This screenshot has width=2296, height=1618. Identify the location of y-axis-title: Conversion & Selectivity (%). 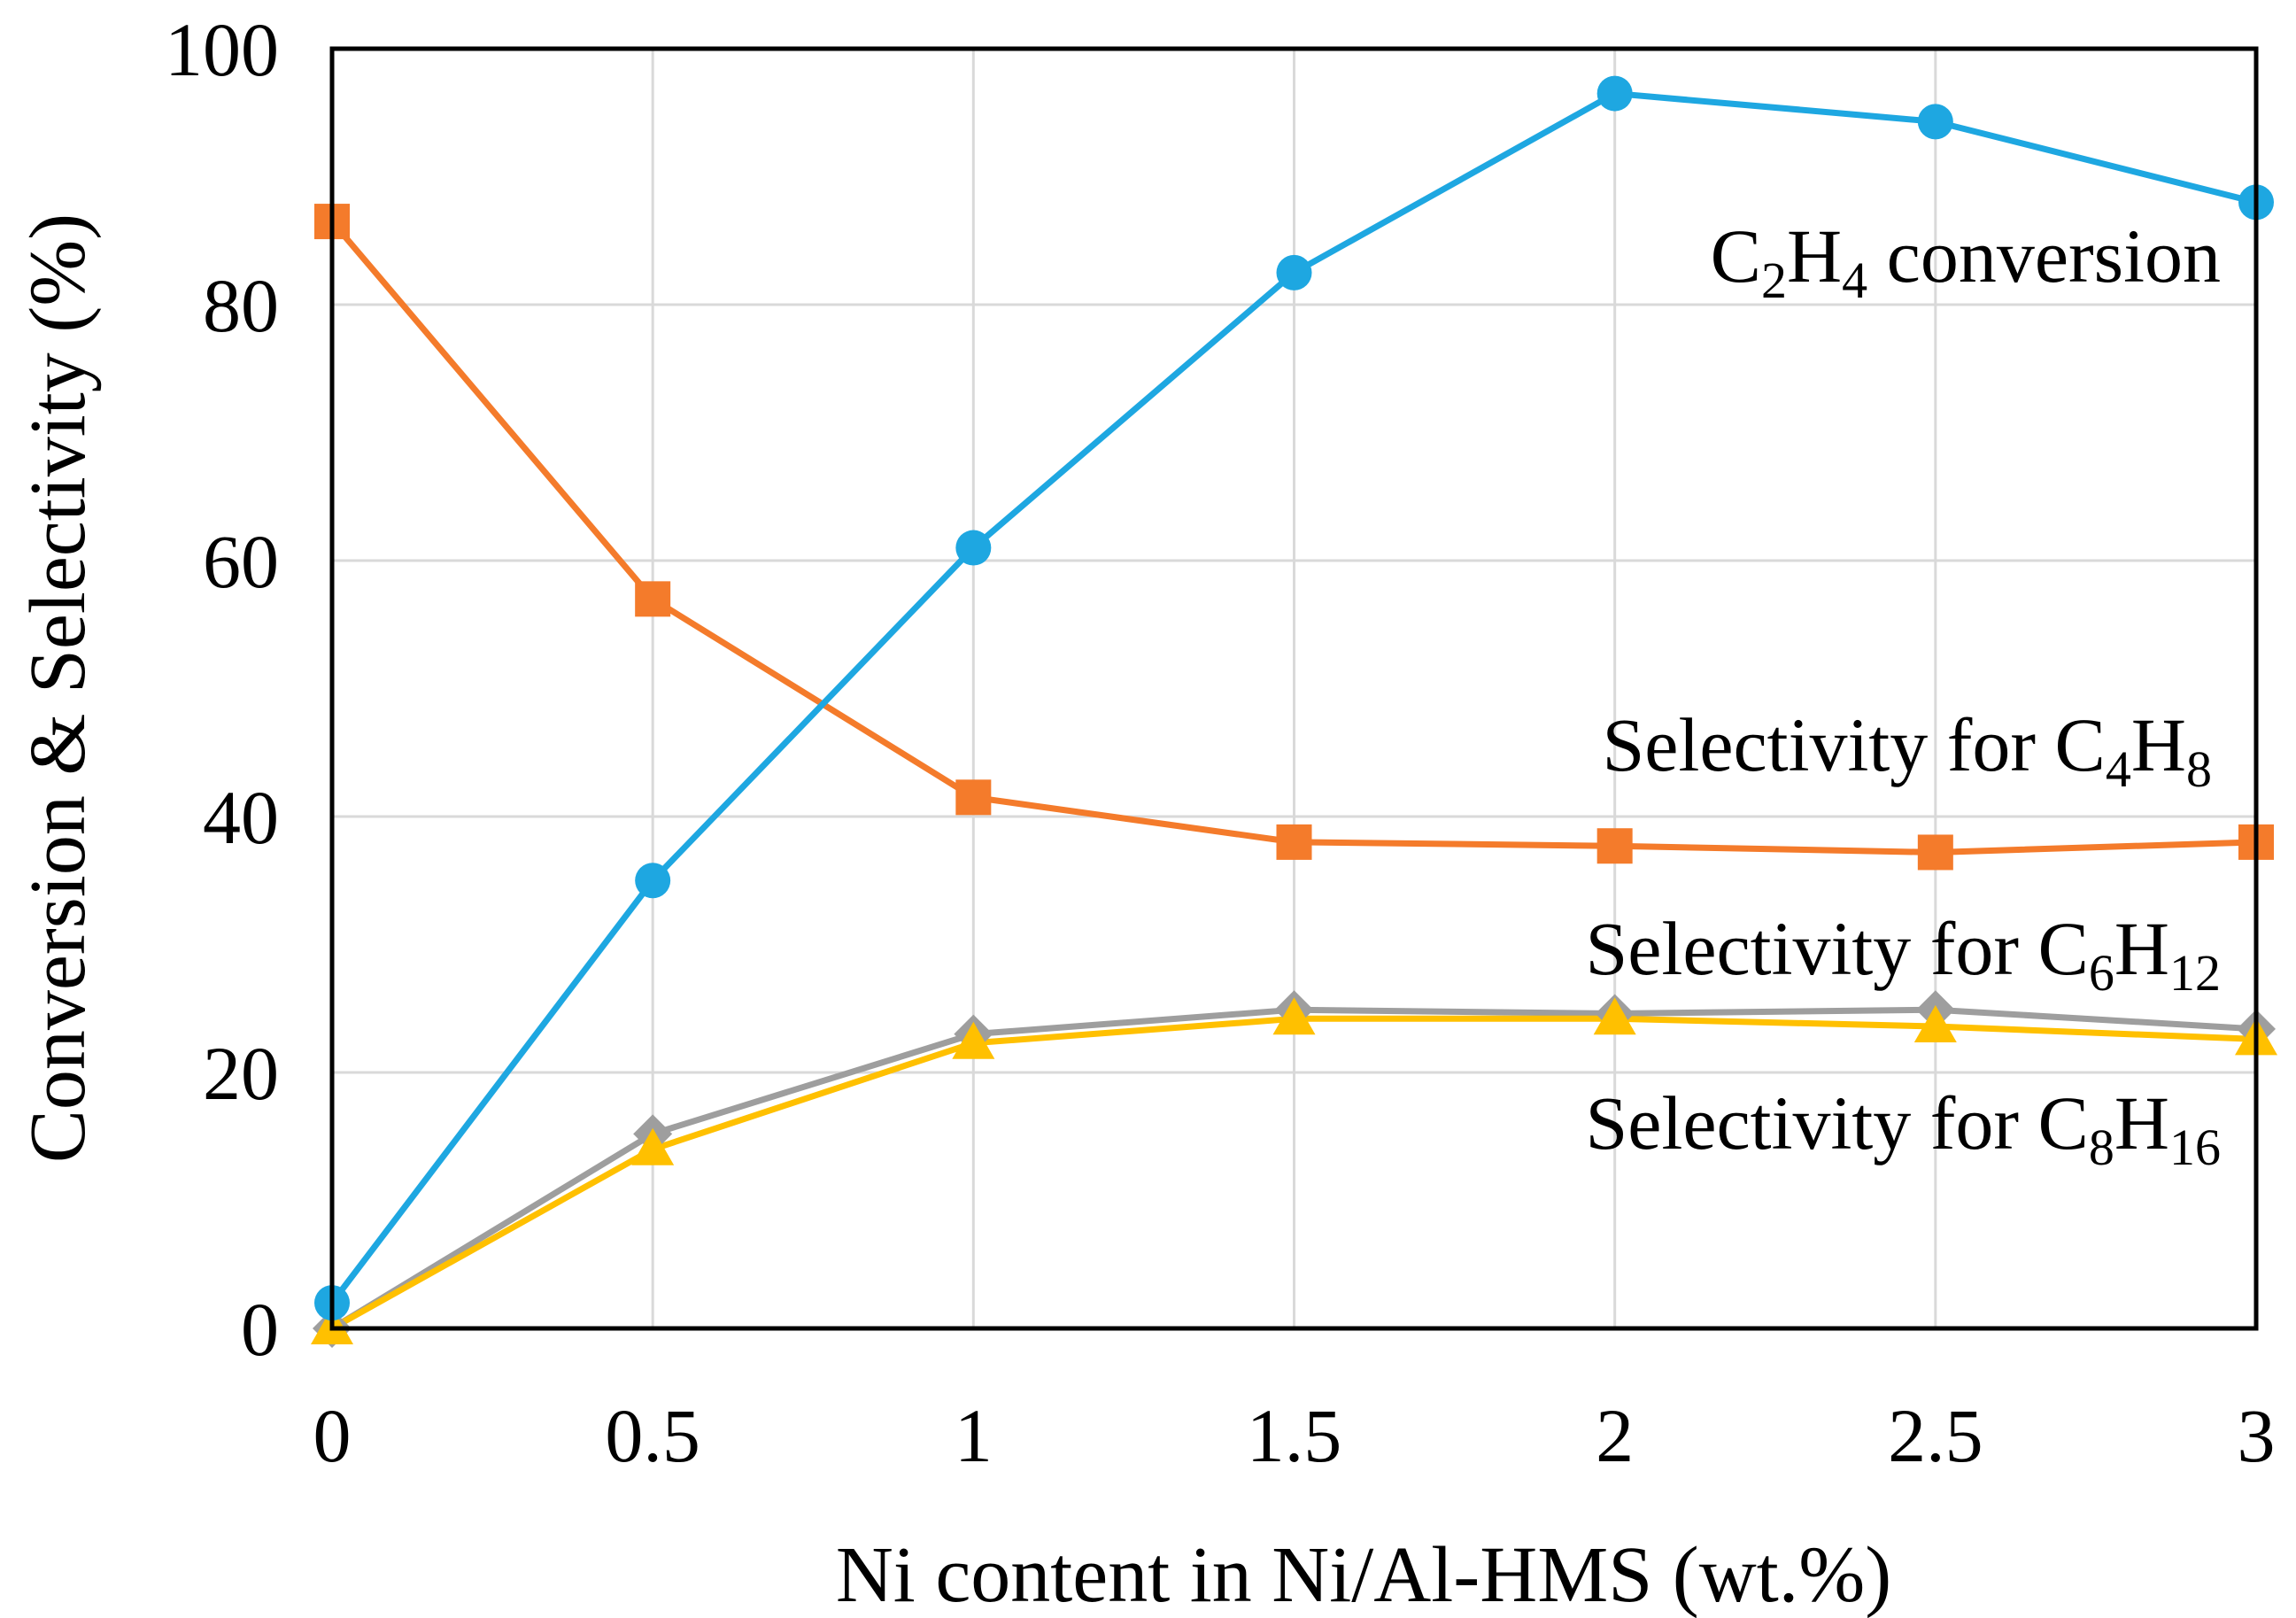
(58, 688).